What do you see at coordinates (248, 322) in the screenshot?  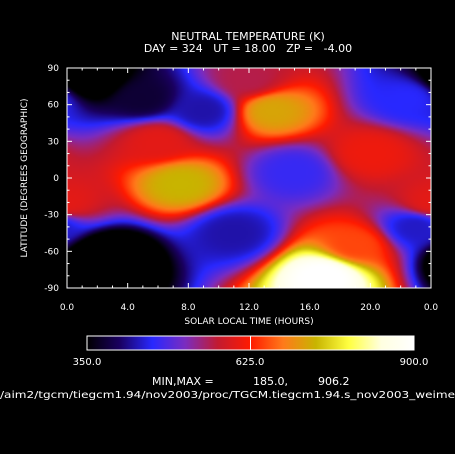 I see `x-axis-label: SOLAR LOCAL TIME (HOURS)` at bounding box center [248, 322].